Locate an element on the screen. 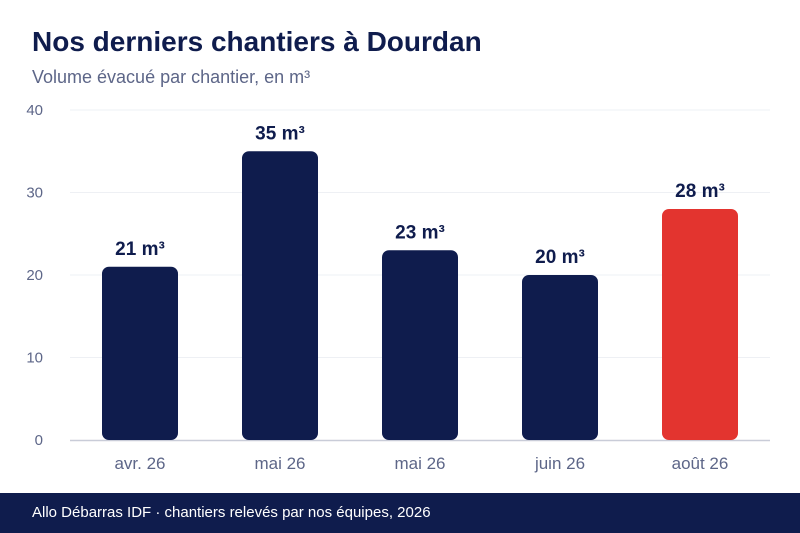 The height and width of the screenshot is (533, 800). bar-value-label: 23 m³ is located at coordinates (420, 232).